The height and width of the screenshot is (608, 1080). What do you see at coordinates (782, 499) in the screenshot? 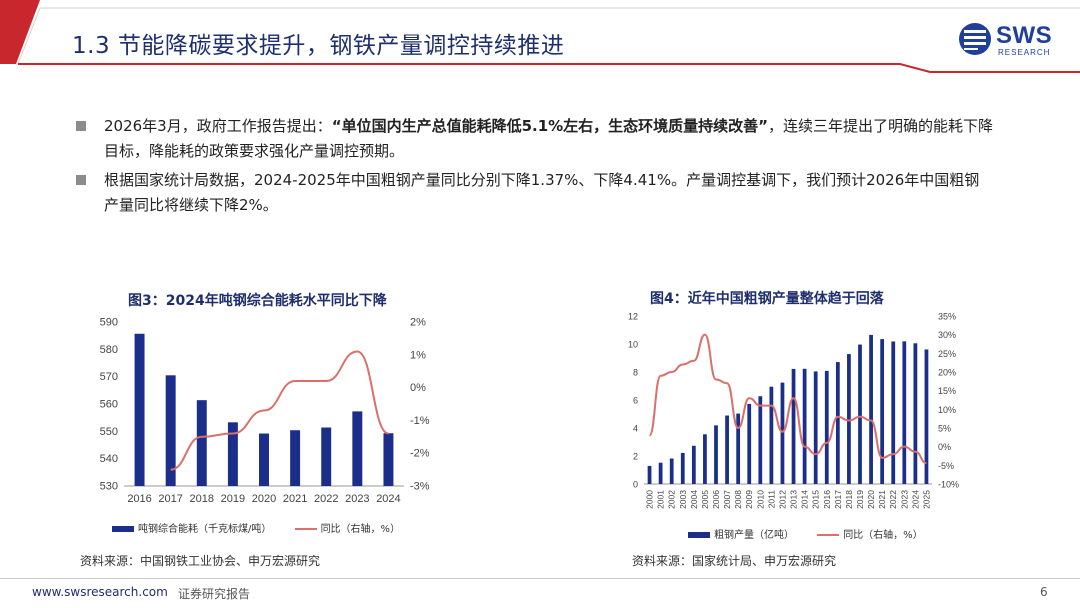
I see `x-tick-label: 2012` at bounding box center [782, 499].